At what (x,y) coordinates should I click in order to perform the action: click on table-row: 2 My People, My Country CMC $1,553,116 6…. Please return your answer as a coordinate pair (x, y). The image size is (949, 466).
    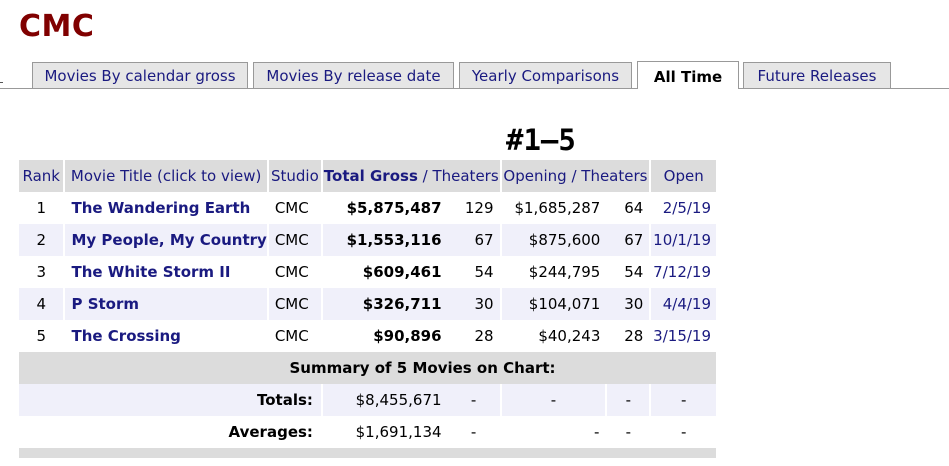
    Looking at the image, I should click on (367, 240).